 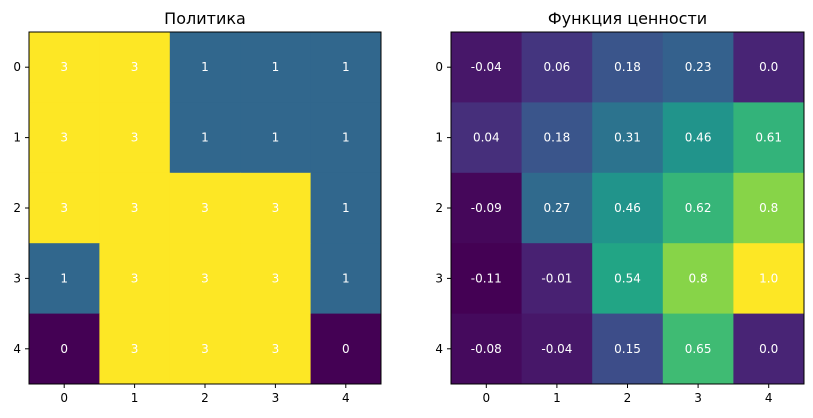 I want to click on cell-value-label: 1.0, so click(x=768, y=278).